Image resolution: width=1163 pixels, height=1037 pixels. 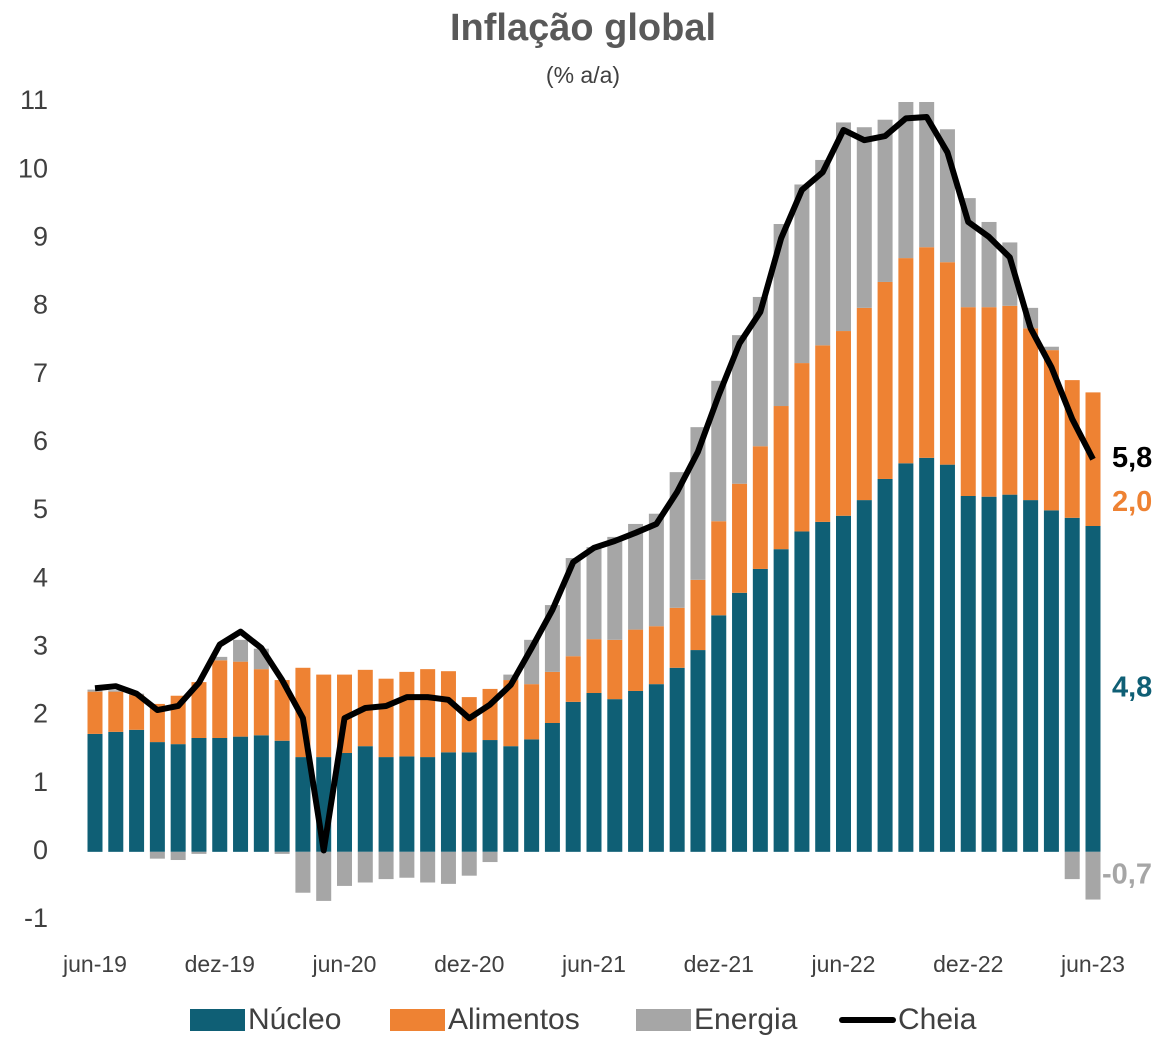 What do you see at coordinates (469, 964) in the screenshot?
I see `x-tick-label: dez-20` at bounding box center [469, 964].